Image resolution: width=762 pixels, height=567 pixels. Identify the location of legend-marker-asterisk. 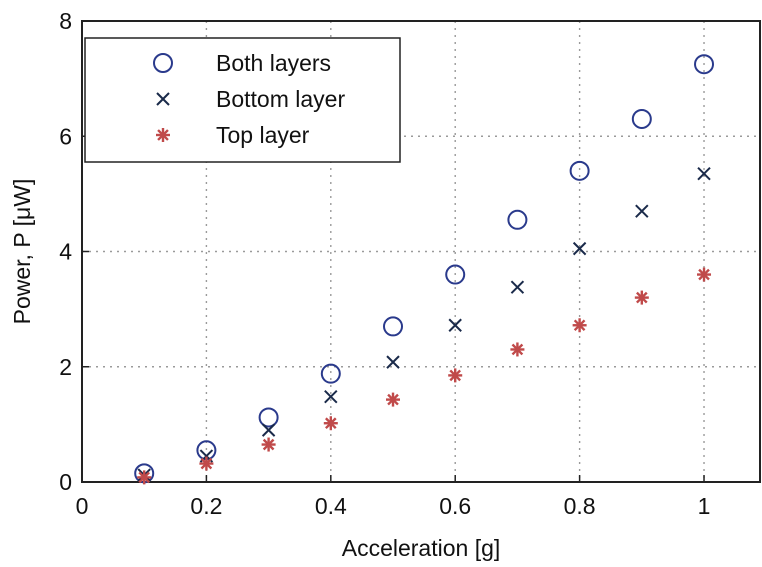
(163, 135).